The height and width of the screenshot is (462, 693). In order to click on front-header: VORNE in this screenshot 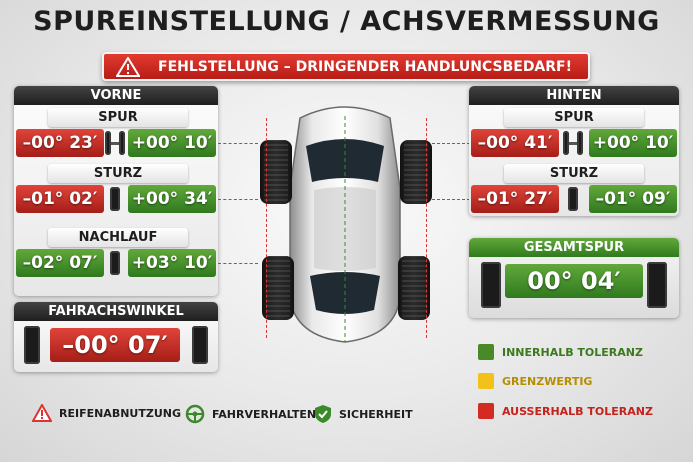, I will do `click(116, 95)`.